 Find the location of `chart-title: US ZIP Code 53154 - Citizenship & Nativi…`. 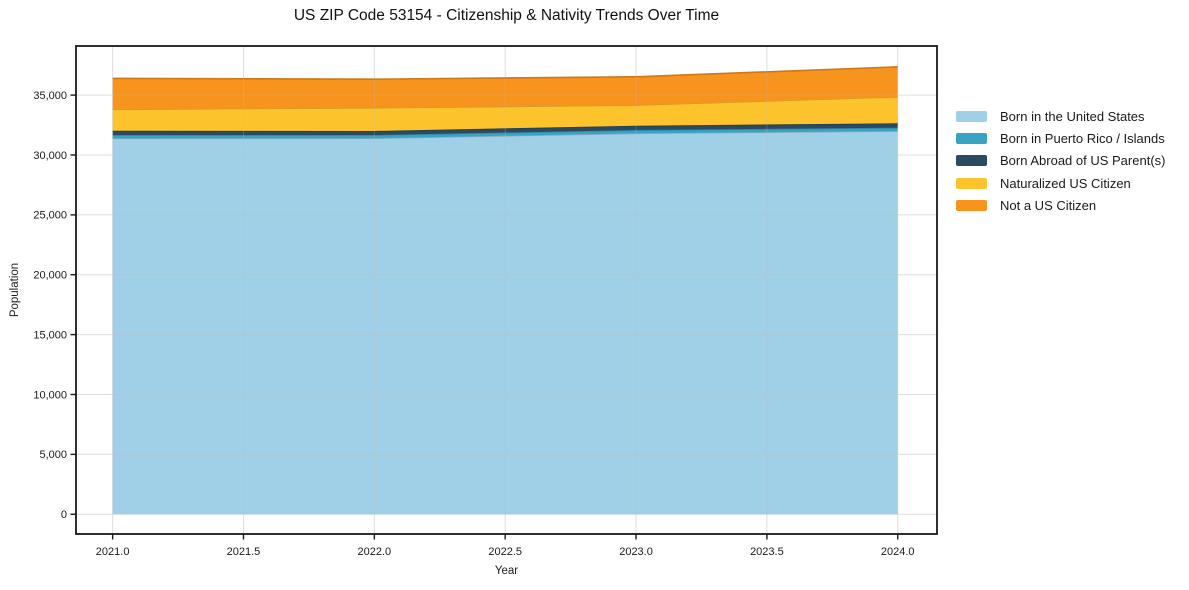

chart-title: US ZIP Code 53154 - Citizenship & Nativi… is located at coordinates (506, 15).